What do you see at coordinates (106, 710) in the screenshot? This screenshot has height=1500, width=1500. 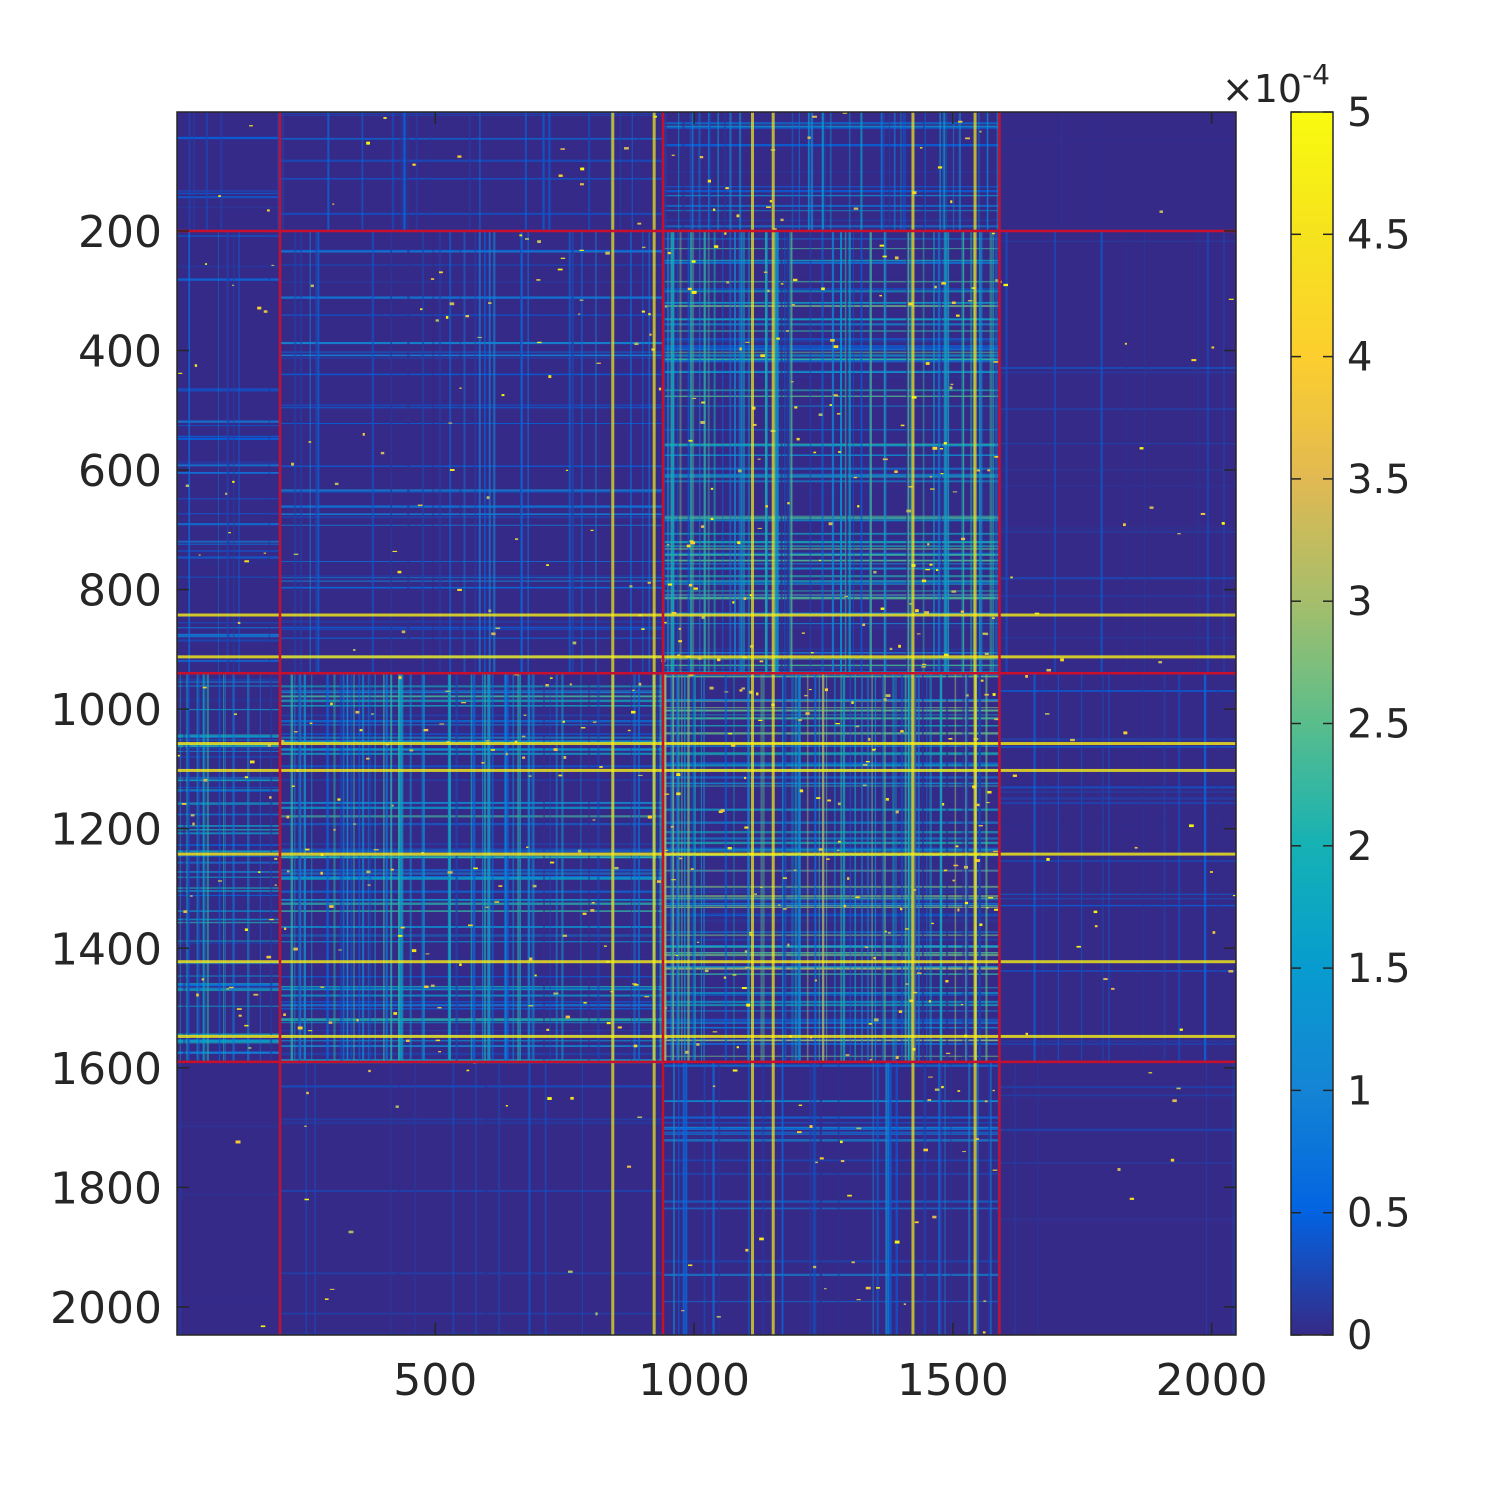 I see `y-tick-label: 1000` at bounding box center [106, 710].